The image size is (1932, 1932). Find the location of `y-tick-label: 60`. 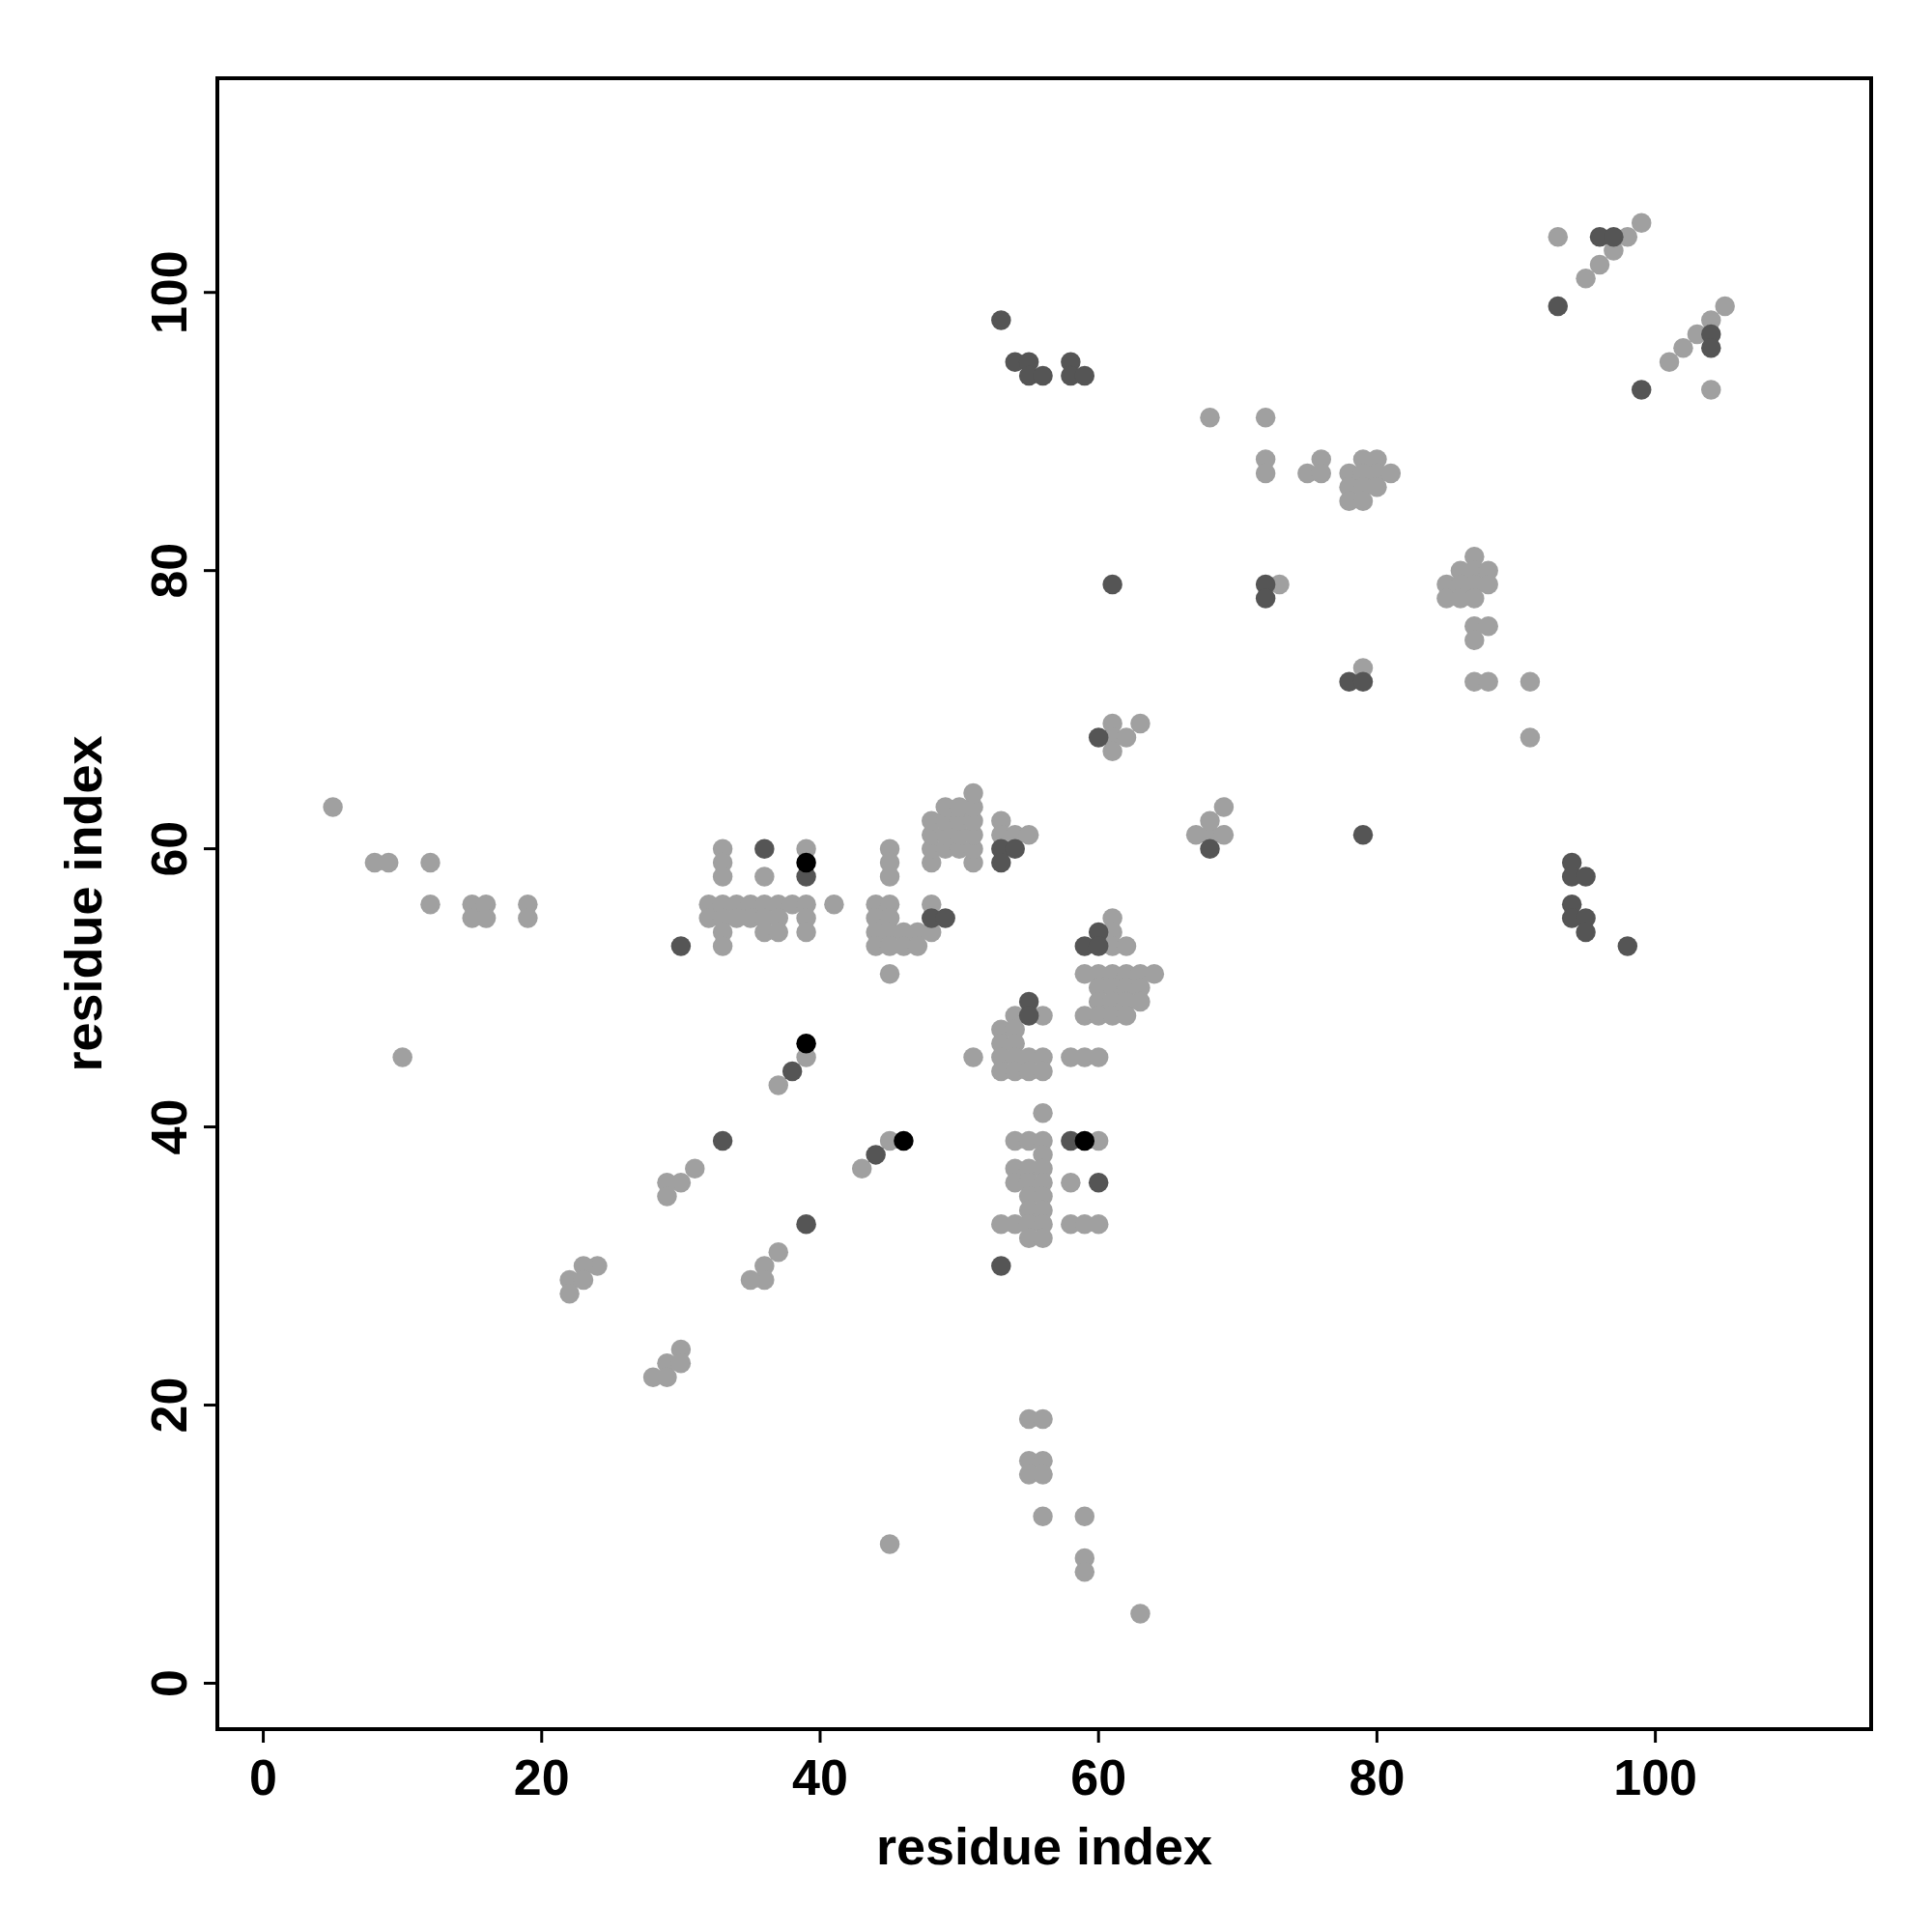

y-tick-label: 60 is located at coordinates (169, 848).